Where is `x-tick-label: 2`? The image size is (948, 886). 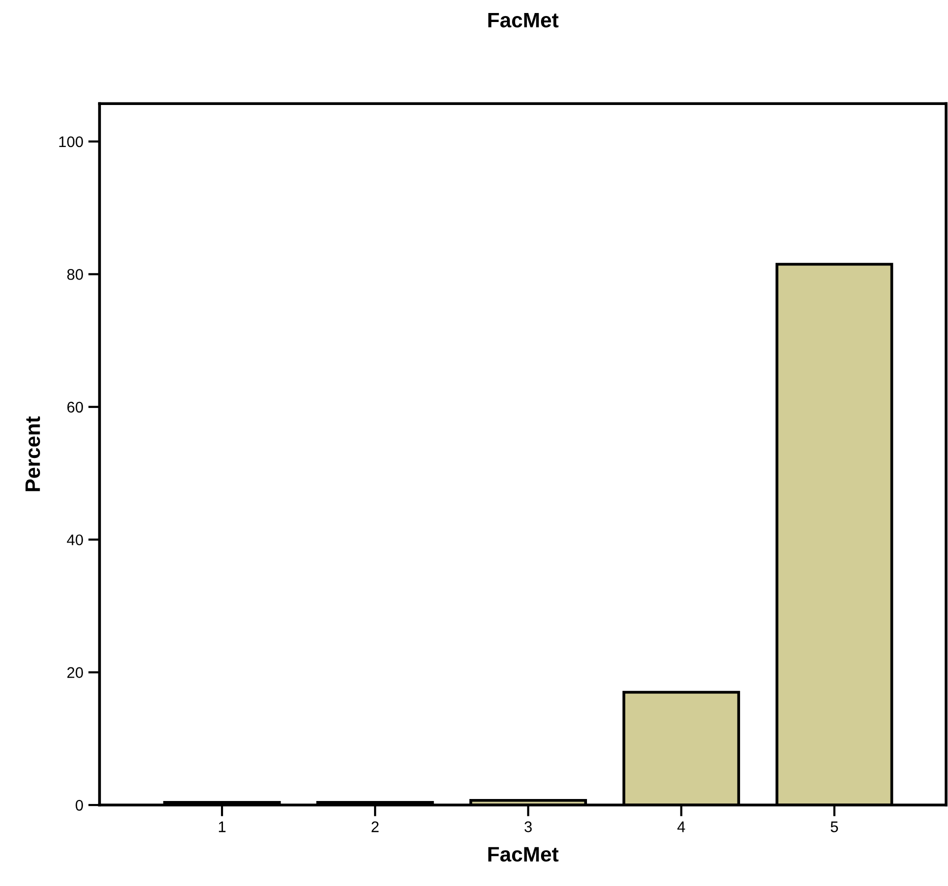
x-tick-label: 2 is located at coordinates (375, 826).